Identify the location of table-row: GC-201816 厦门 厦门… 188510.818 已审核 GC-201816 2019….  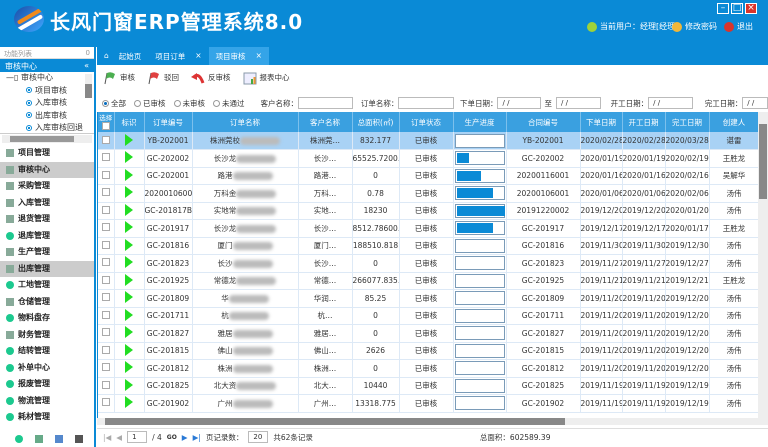
(428, 246).